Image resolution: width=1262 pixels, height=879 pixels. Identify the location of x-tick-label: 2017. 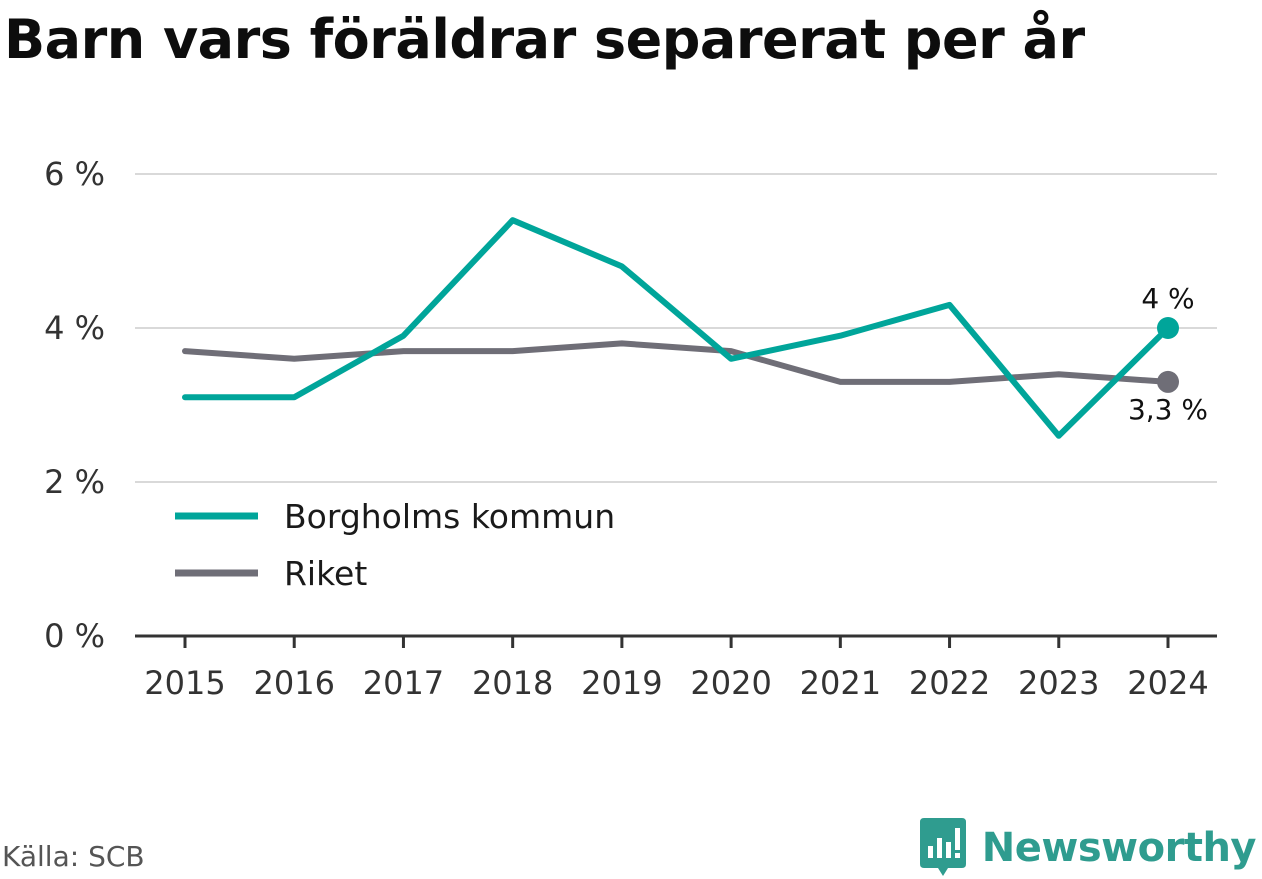
(403, 683).